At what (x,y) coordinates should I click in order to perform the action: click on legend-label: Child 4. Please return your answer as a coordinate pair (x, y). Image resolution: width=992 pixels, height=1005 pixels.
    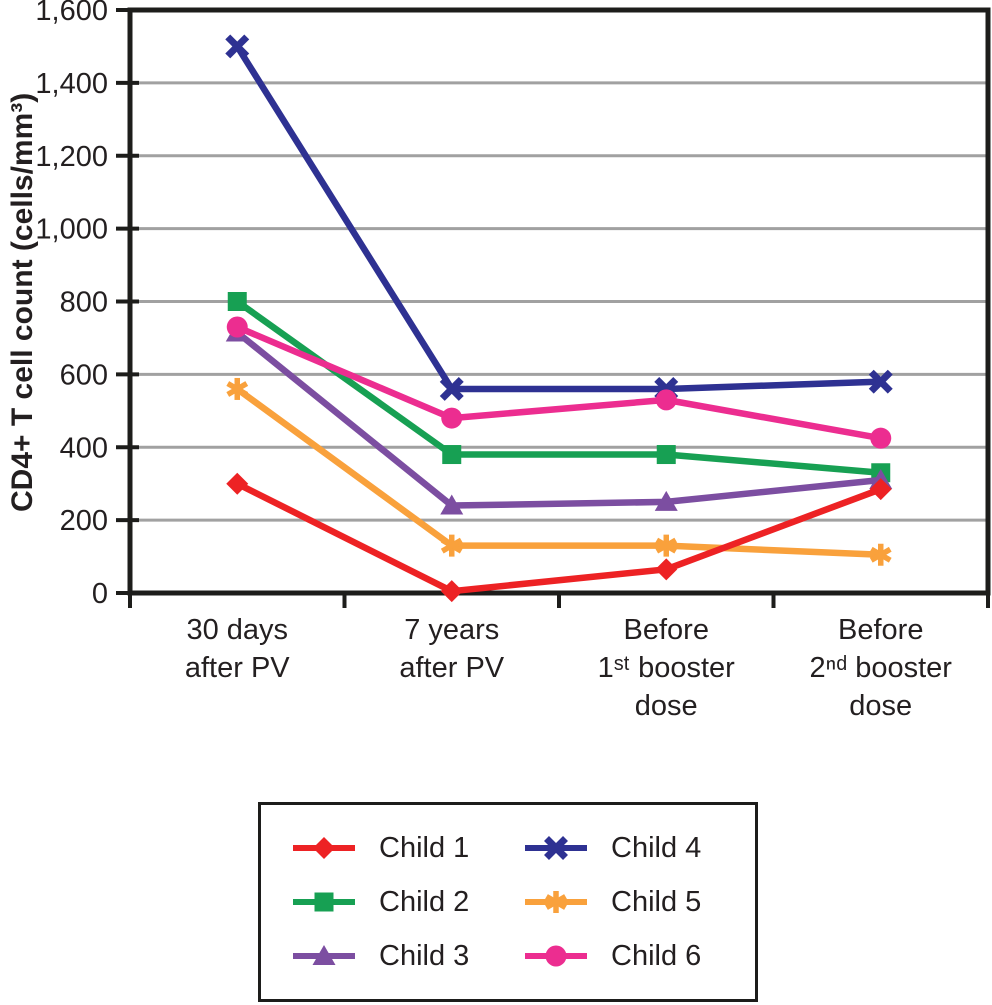
    Looking at the image, I should click on (656, 847).